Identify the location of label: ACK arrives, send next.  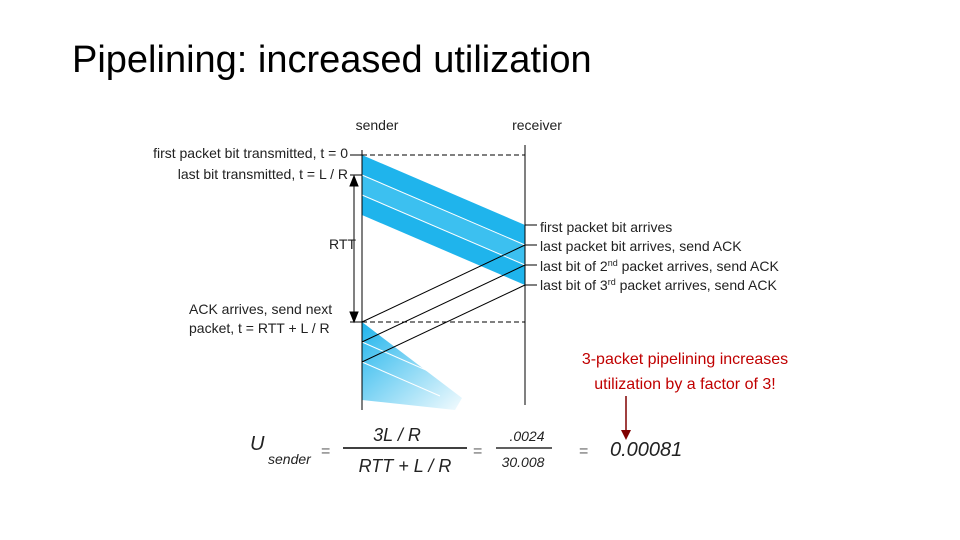
(260, 309).